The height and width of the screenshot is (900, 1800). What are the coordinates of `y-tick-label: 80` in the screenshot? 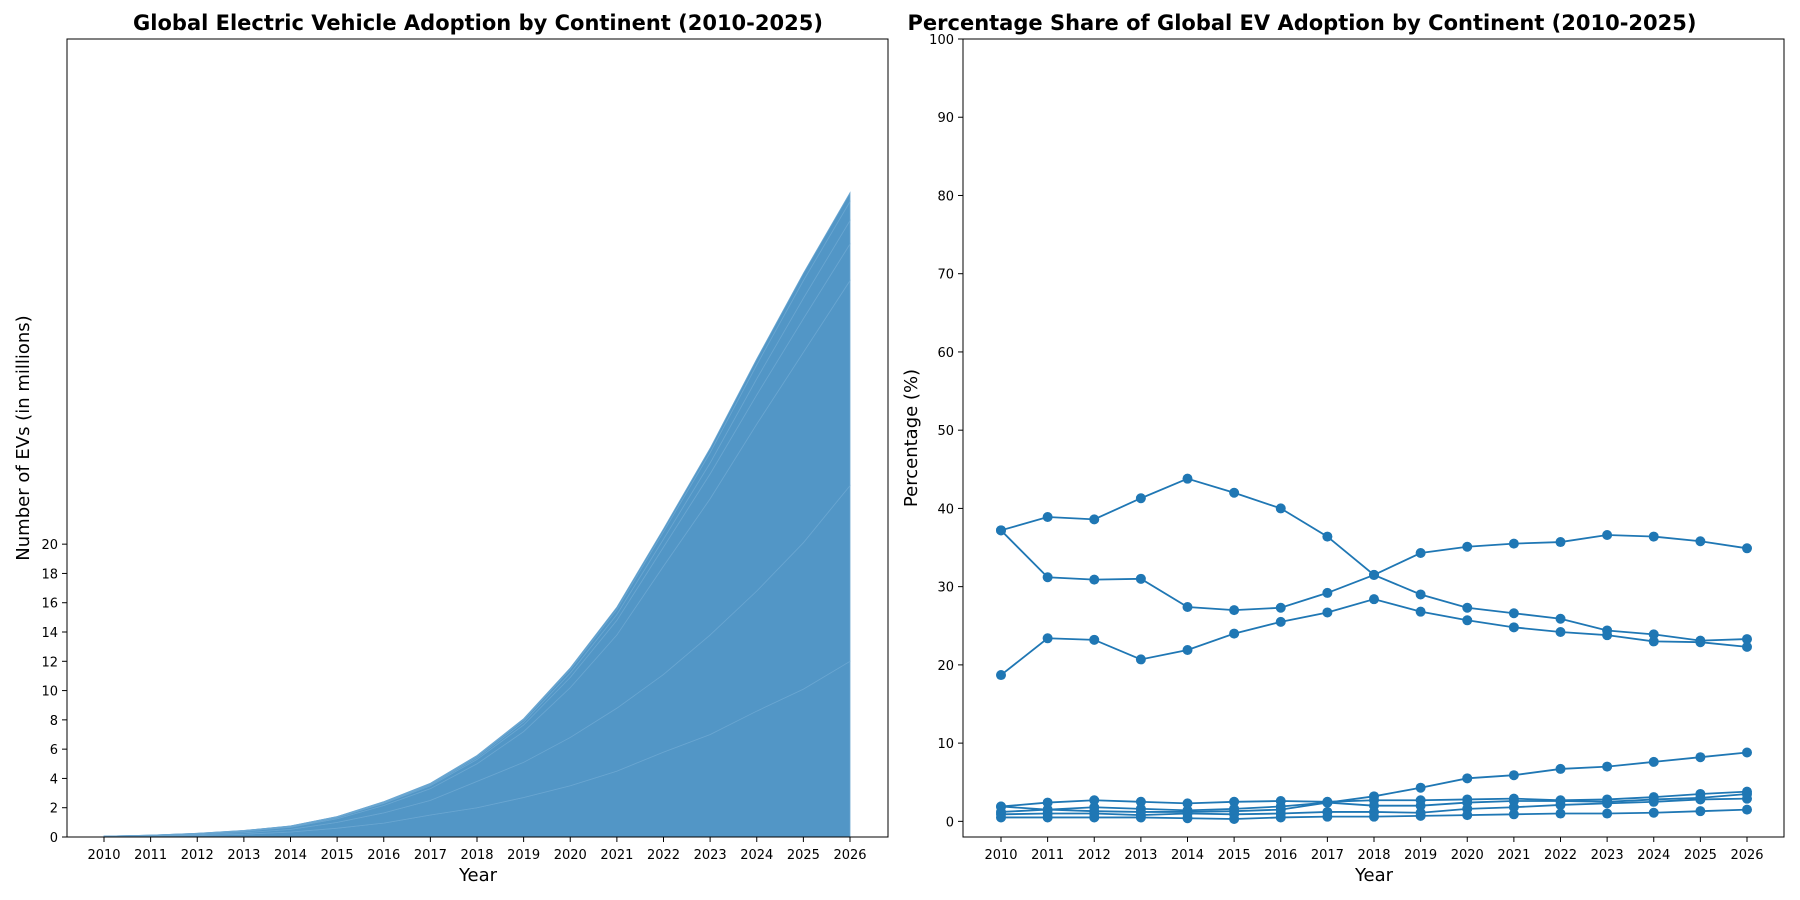 It's located at (945, 196).